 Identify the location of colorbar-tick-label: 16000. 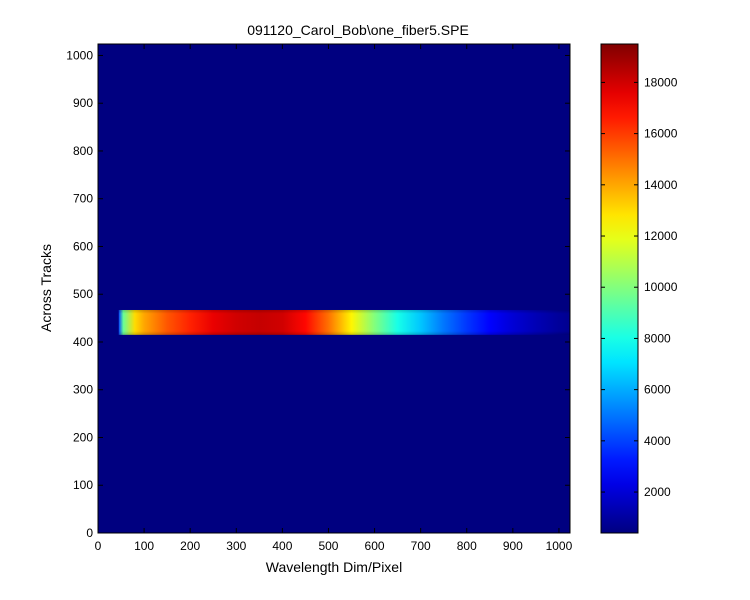
(661, 134).